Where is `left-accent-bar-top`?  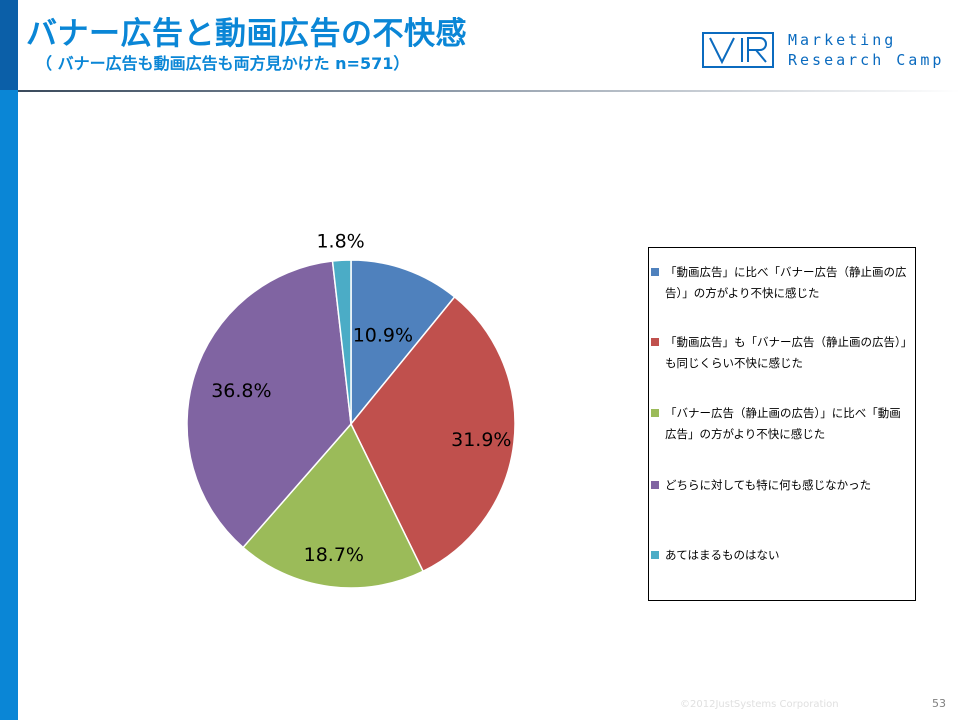 left-accent-bar-top is located at coordinates (9, 45).